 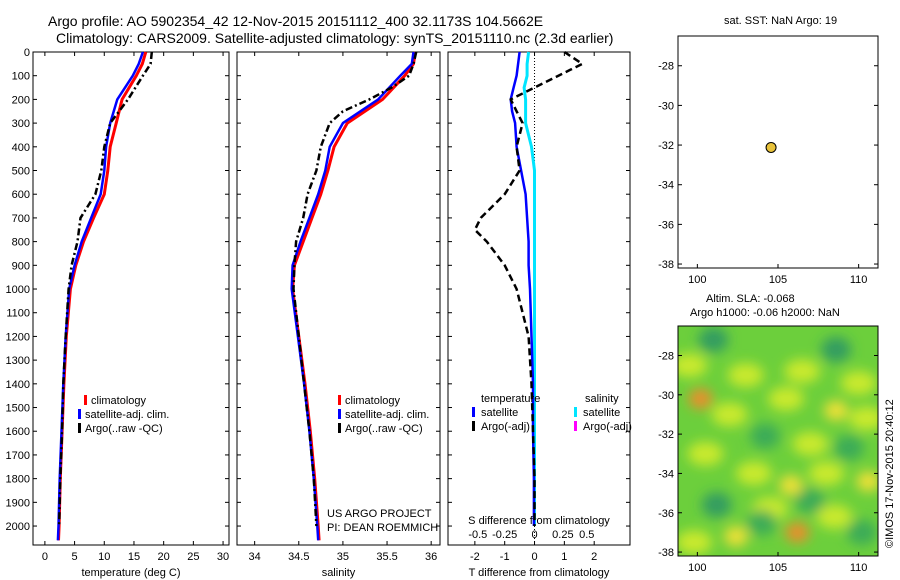 What do you see at coordinates (666, 514) in the screenshot?
I see `y-tick-label: -36` at bounding box center [666, 514].